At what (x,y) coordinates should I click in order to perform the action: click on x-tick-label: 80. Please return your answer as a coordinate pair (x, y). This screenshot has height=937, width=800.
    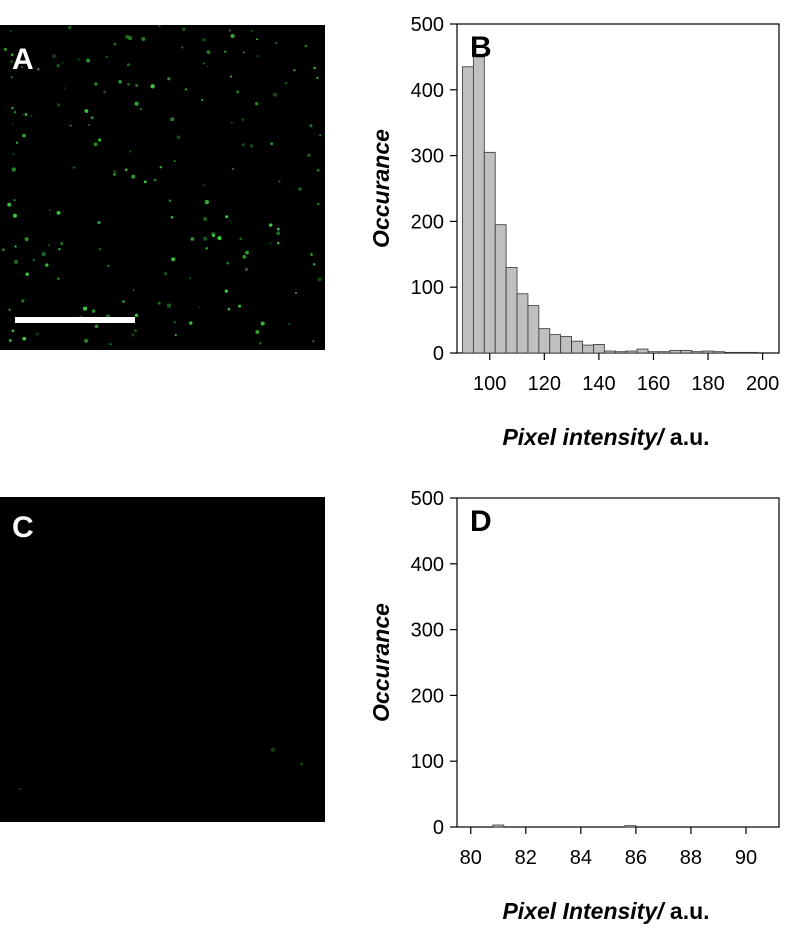
    Looking at the image, I should click on (471, 858).